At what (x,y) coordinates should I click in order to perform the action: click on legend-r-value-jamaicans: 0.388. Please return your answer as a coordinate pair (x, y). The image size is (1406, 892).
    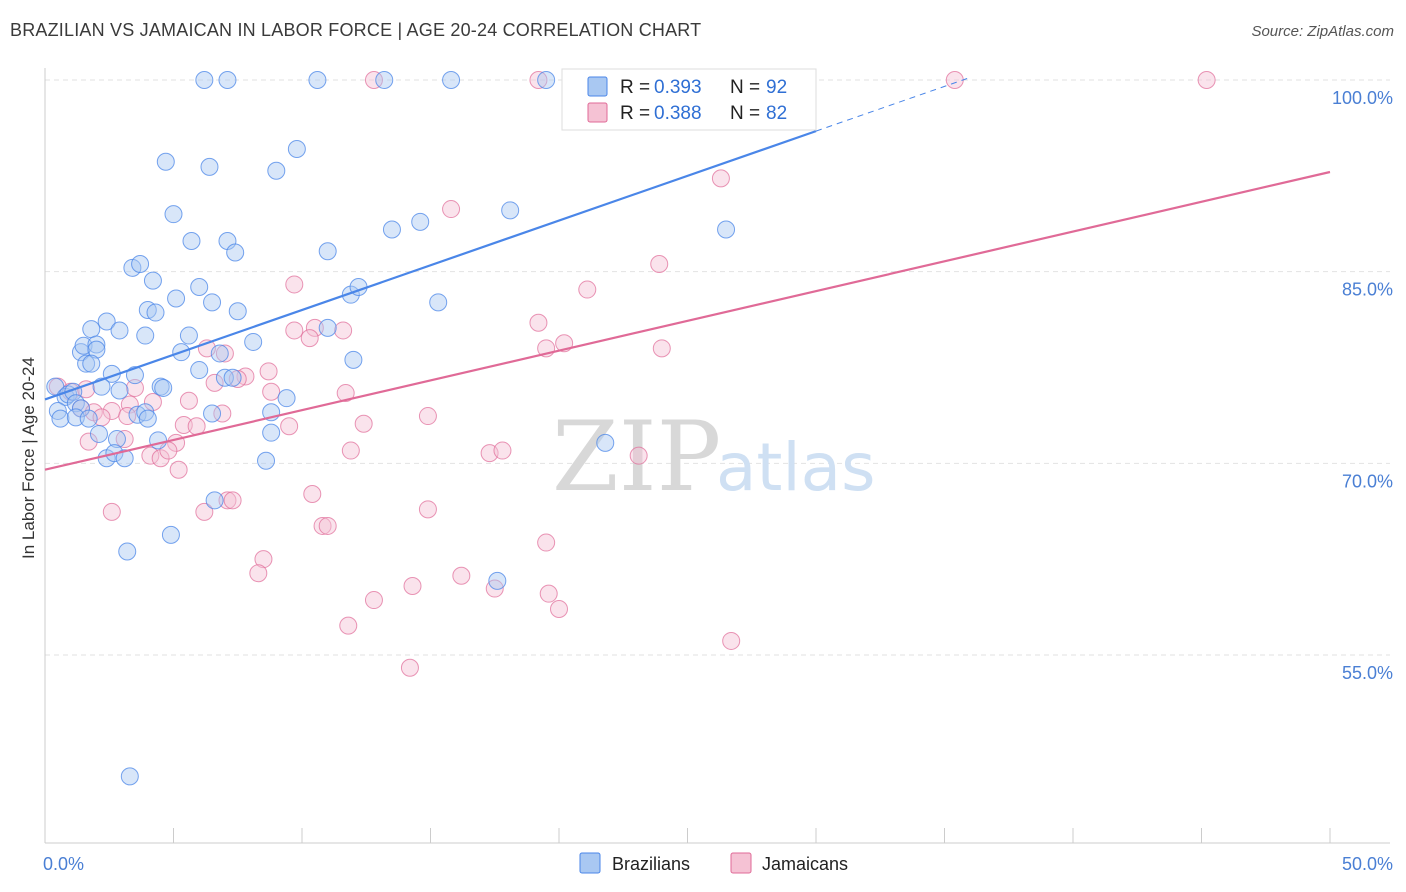
    Looking at the image, I should click on (678, 113).